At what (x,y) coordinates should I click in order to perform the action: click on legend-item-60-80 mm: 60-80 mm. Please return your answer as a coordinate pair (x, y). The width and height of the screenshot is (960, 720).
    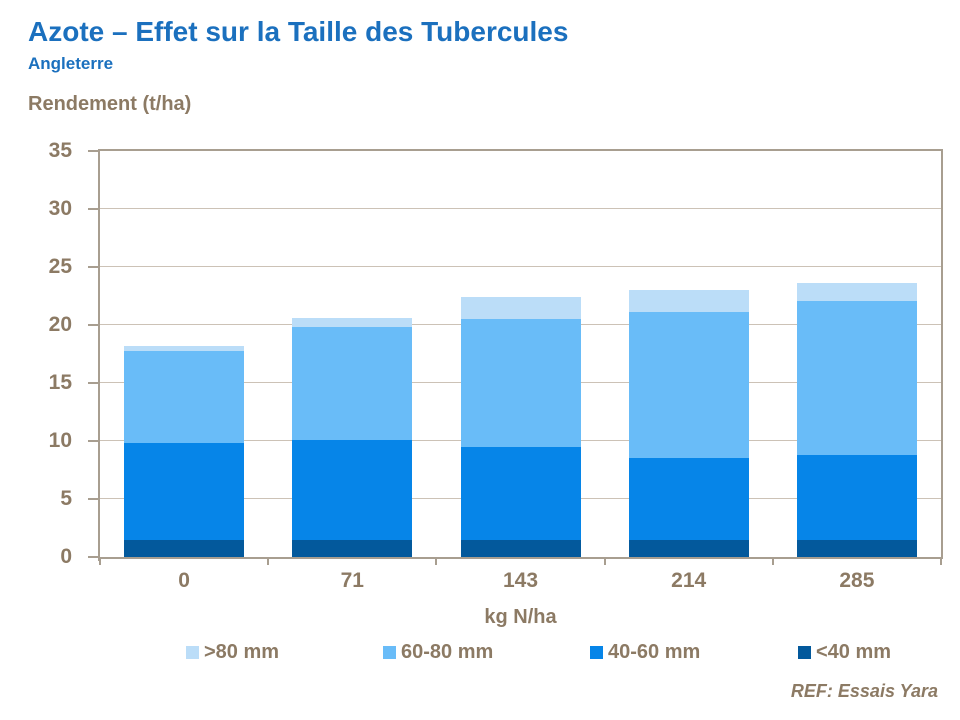
    Looking at the image, I should click on (438, 652).